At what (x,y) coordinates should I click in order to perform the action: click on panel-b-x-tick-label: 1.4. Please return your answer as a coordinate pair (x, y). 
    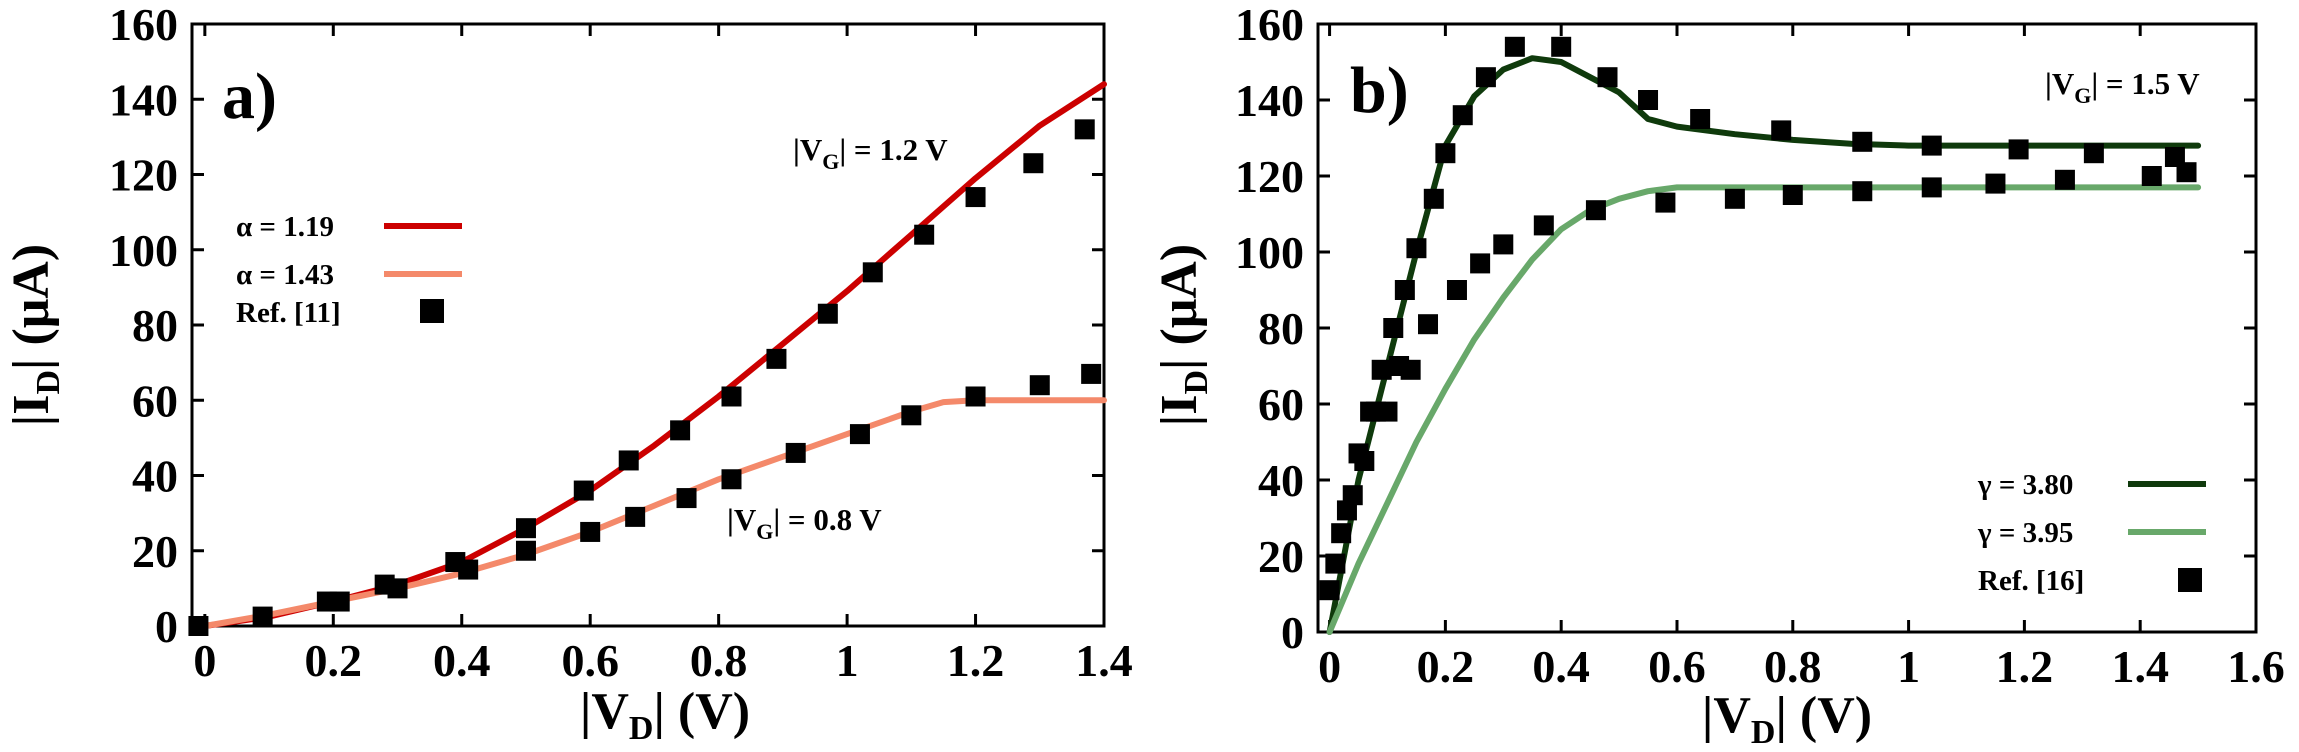
    Looking at the image, I should click on (2140, 666).